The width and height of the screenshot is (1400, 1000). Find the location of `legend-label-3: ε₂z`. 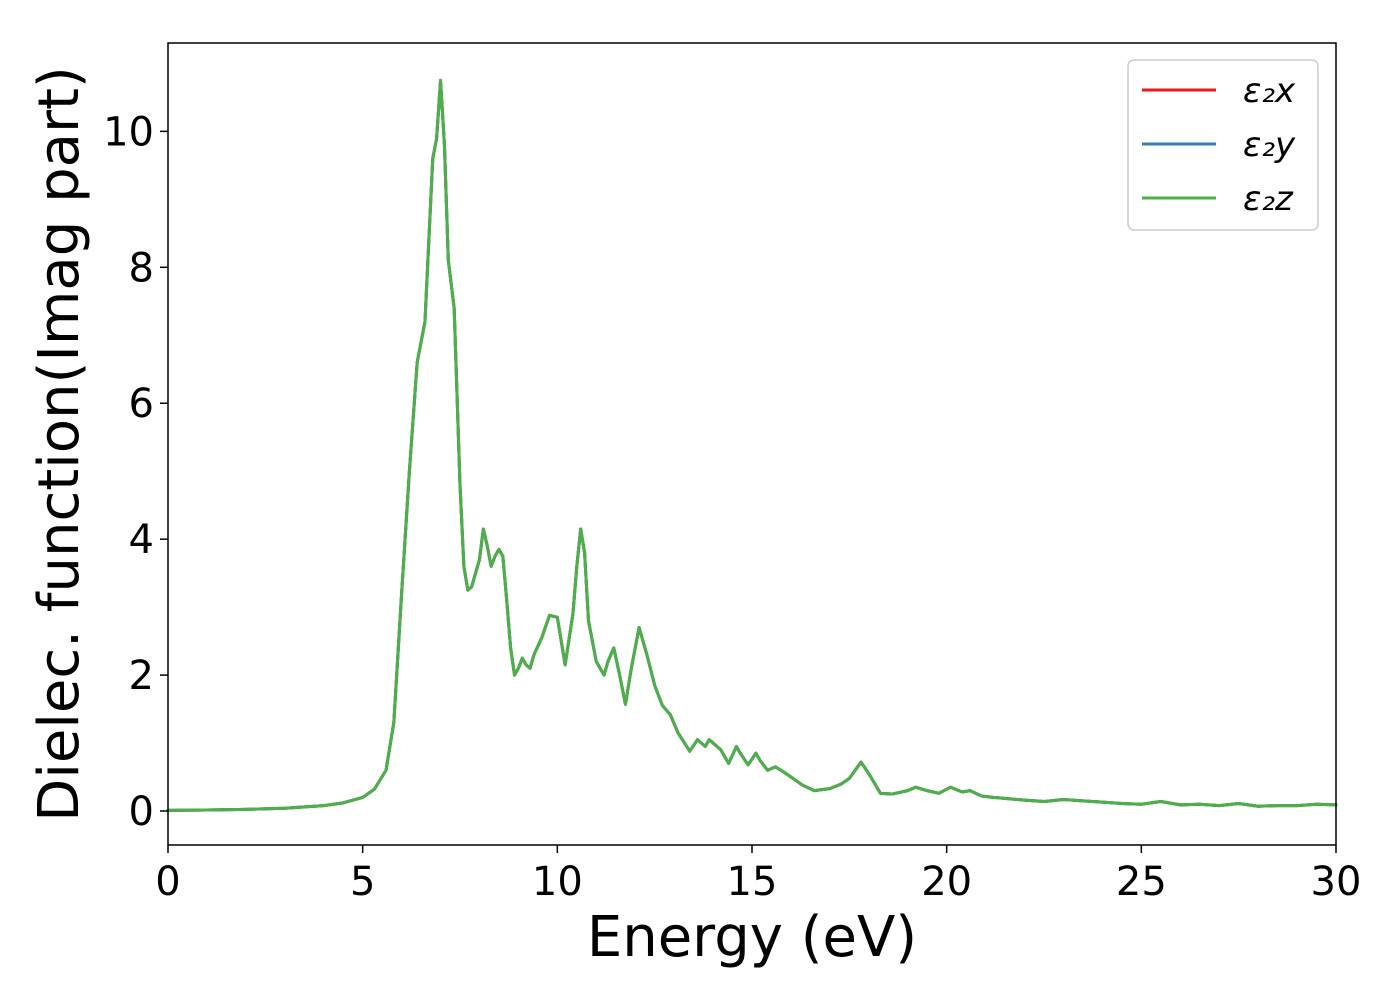

legend-label-3: ε₂z is located at coordinates (1268, 199).